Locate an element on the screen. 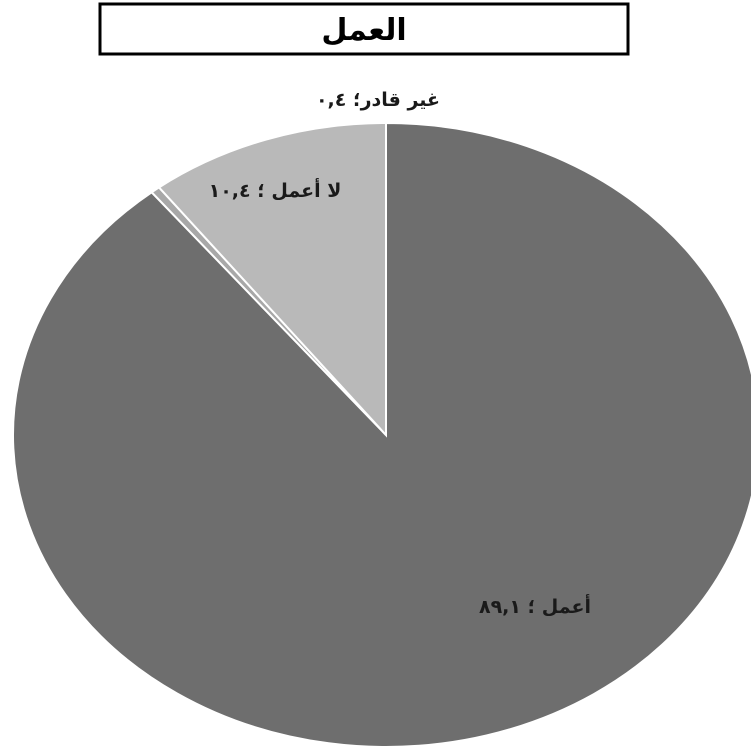 This screenshot has width=751, height=751. slice-label: لا أعمل ؛ ١٠,٤ is located at coordinates (275, 190).